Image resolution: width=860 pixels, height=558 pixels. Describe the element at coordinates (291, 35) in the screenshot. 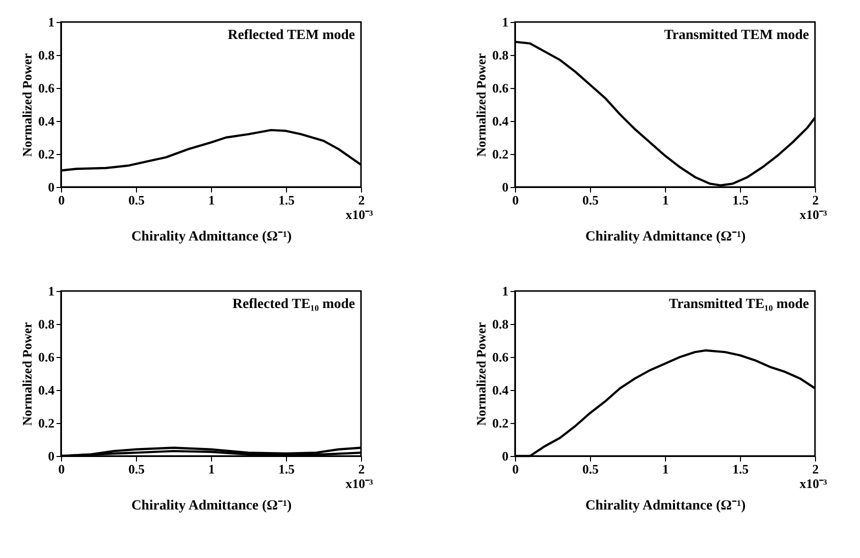

I see `chart-title: Reflected TEM mode` at that location.